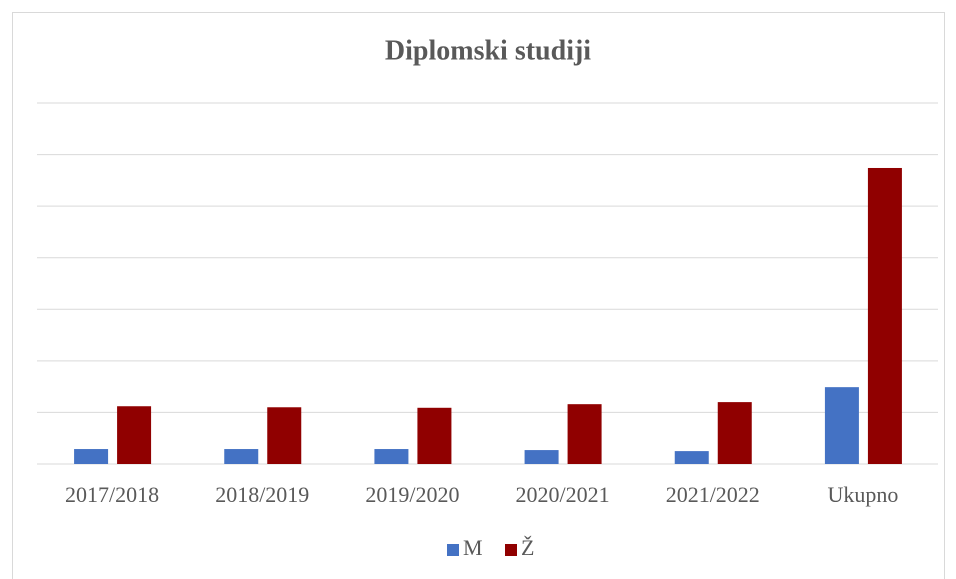  Describe the element at coordinates (713, 494) in the screenshot. I see `x-tick-label: 2021/2022` at that location.